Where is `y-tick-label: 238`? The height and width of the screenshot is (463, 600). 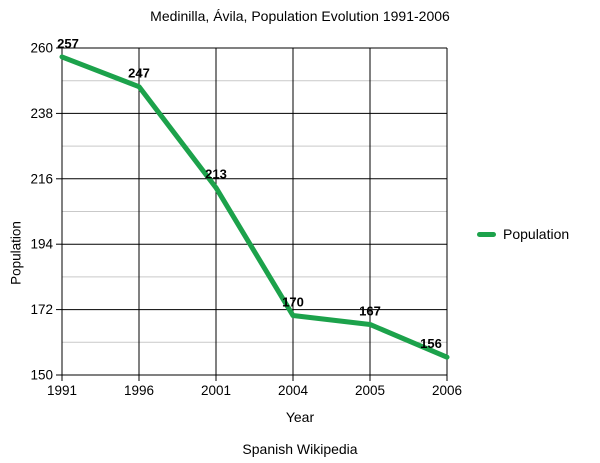 y-tick-label: 238 is located at coordinates (41, 113).